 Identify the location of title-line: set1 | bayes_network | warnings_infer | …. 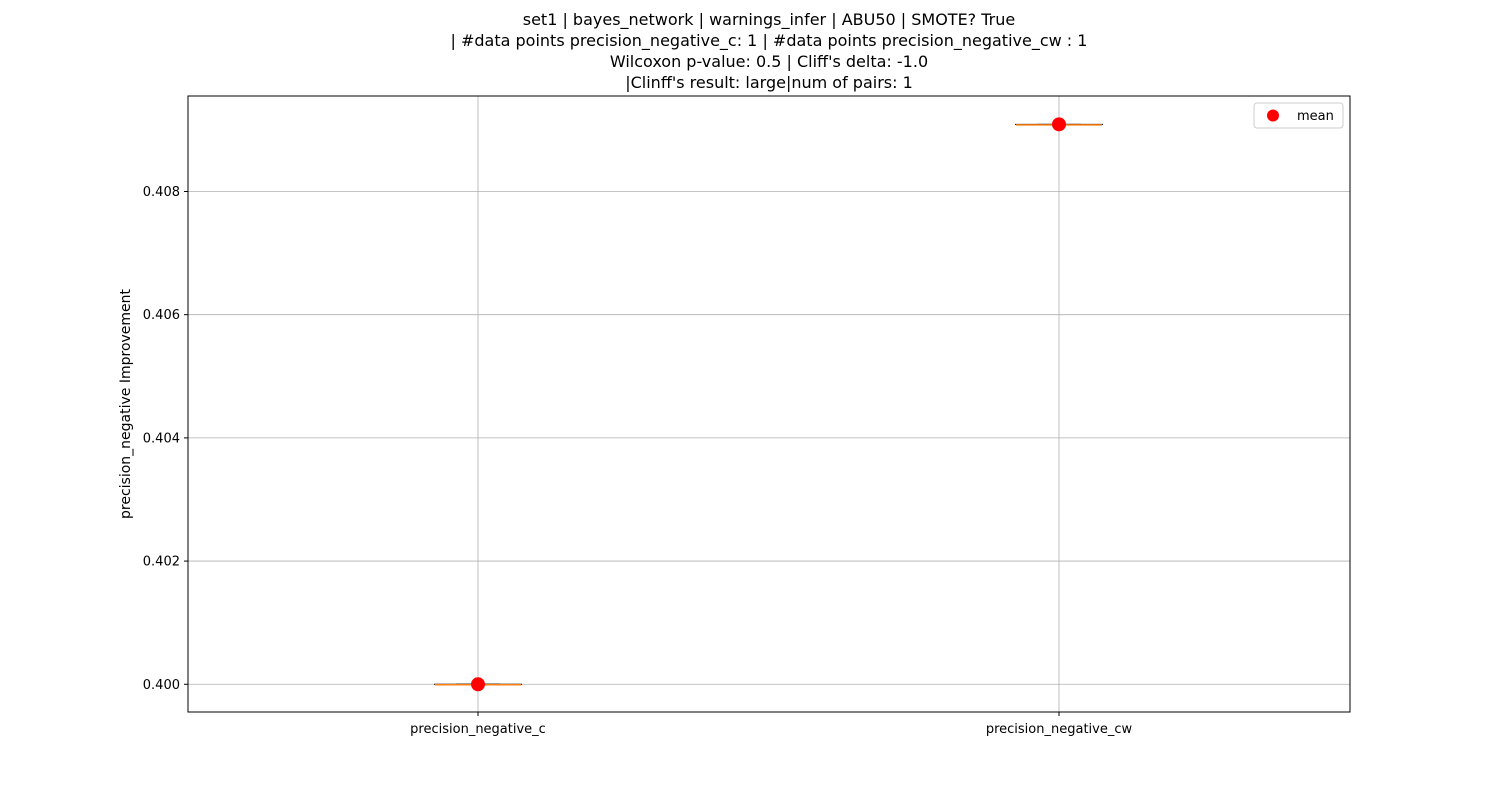
(769, 20).